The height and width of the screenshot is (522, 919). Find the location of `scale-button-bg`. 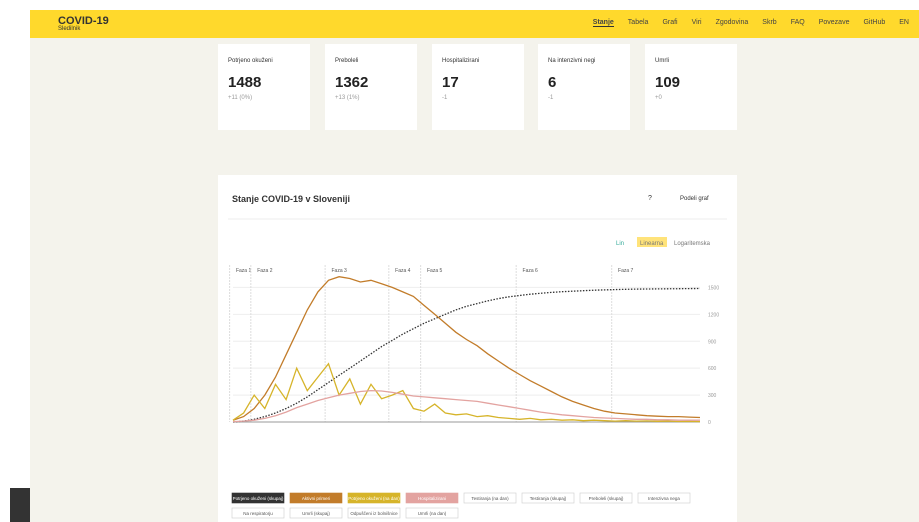

scale-button-bg is located at coordinates (652, 242).